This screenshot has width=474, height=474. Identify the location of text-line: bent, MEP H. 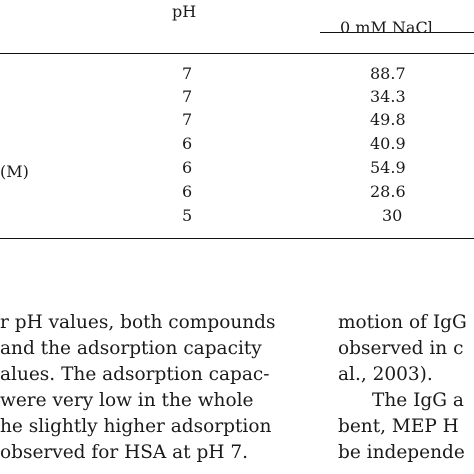
(398, 426).